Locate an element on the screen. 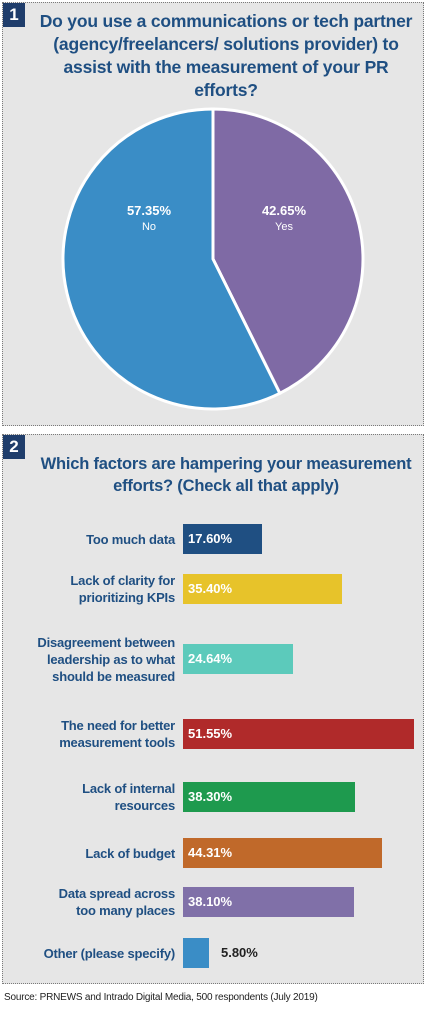 This screenshot has height=1024, width=428. pie-slice-category-label: Yes is located at coordinates (284, 227).